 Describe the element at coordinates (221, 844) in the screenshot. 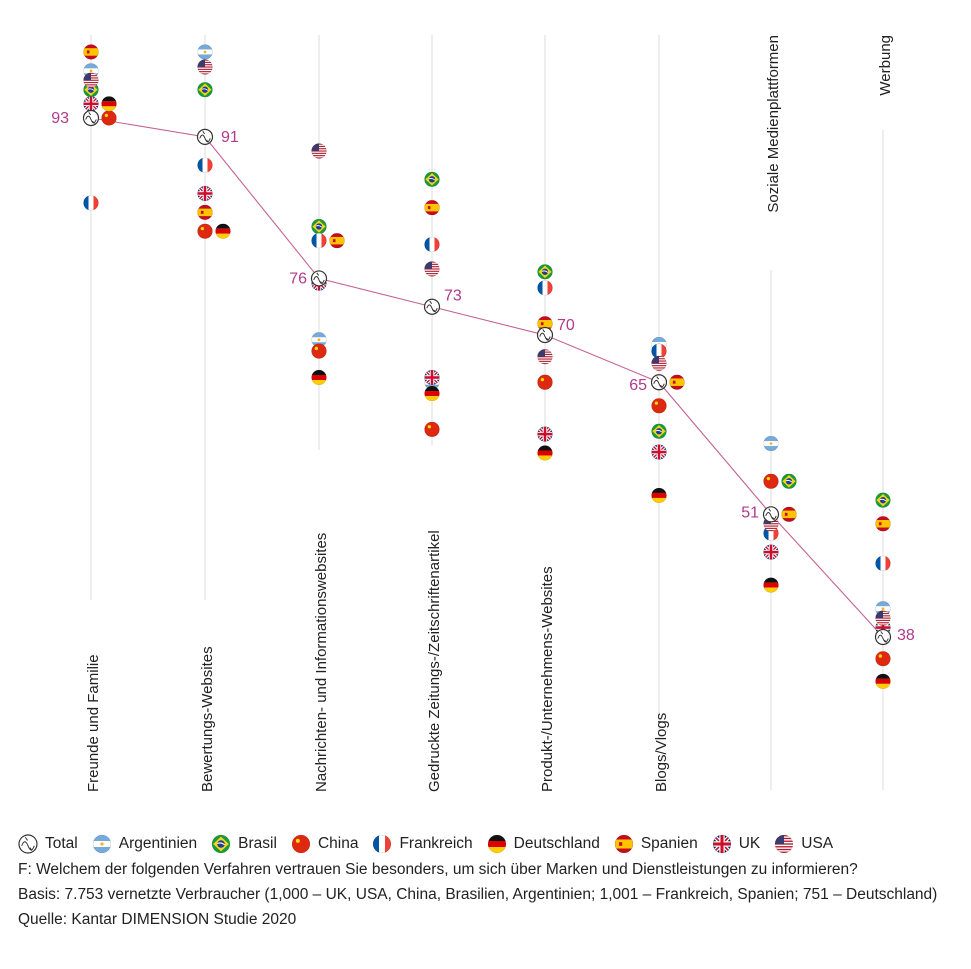

I see `br-flag-icon` at that location.